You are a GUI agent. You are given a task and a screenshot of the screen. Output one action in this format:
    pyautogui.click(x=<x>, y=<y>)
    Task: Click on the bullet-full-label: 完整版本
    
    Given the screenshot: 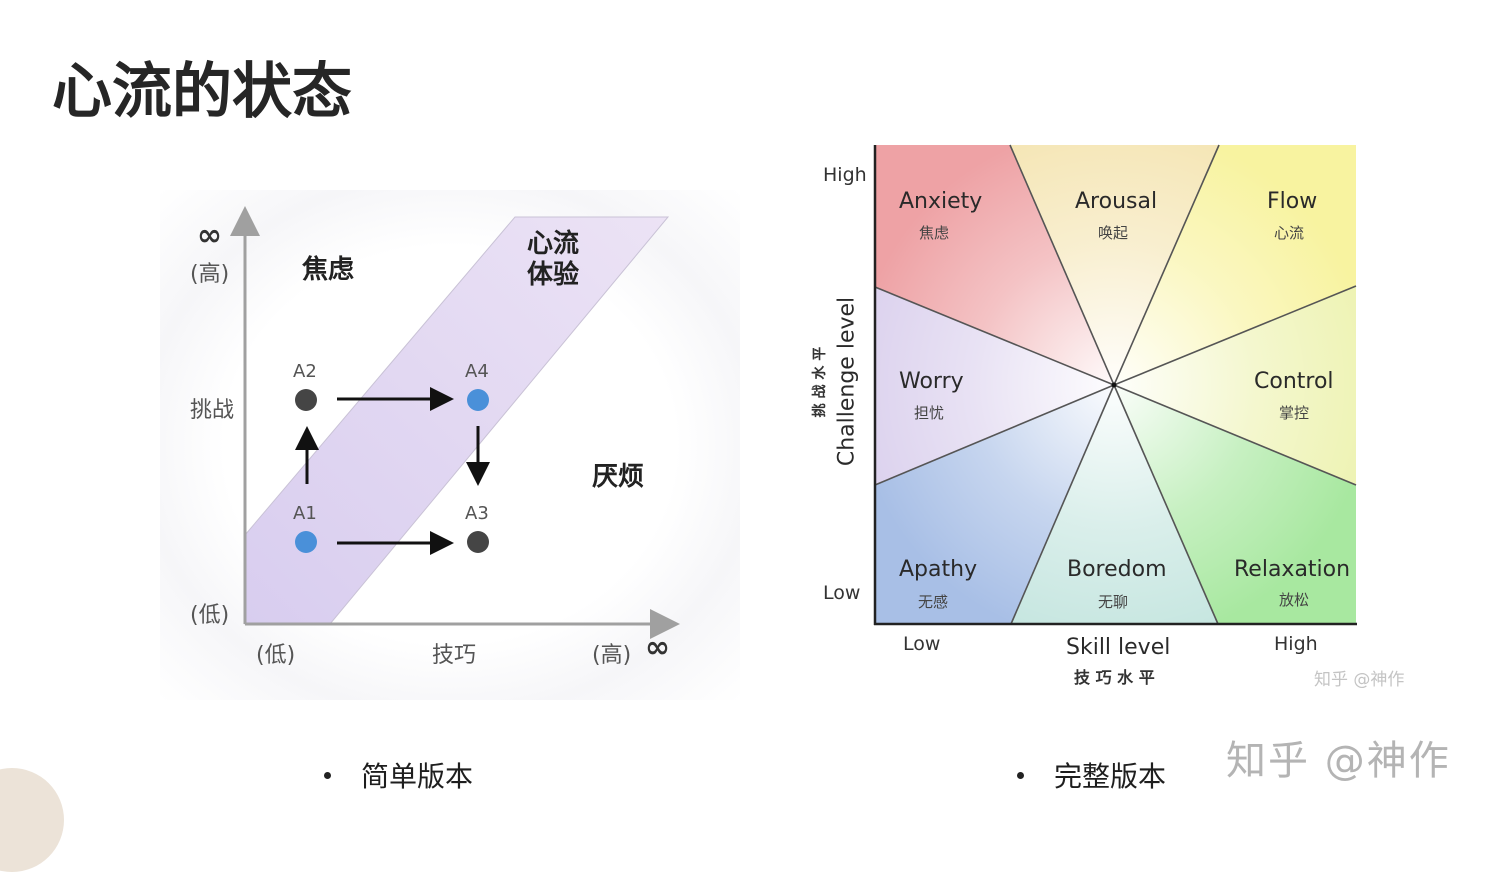 What is the action you would take?
    pyautogui.click(x=1110, y=776)
    